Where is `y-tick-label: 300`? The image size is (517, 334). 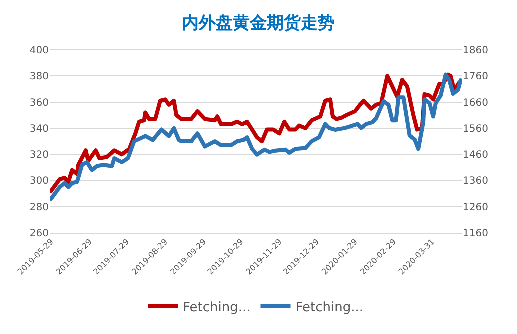
y-tick-label: 300 is located at coordinates (39, 182).